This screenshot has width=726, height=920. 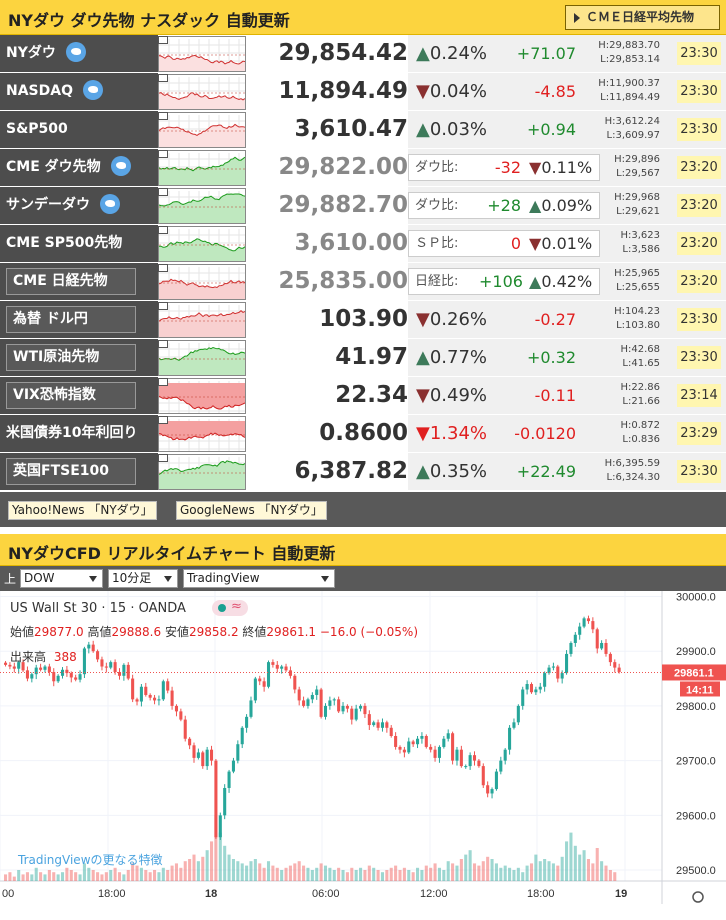 I want to click on quote-name-label: 英国FTSE100, so click(x=71, y=471).